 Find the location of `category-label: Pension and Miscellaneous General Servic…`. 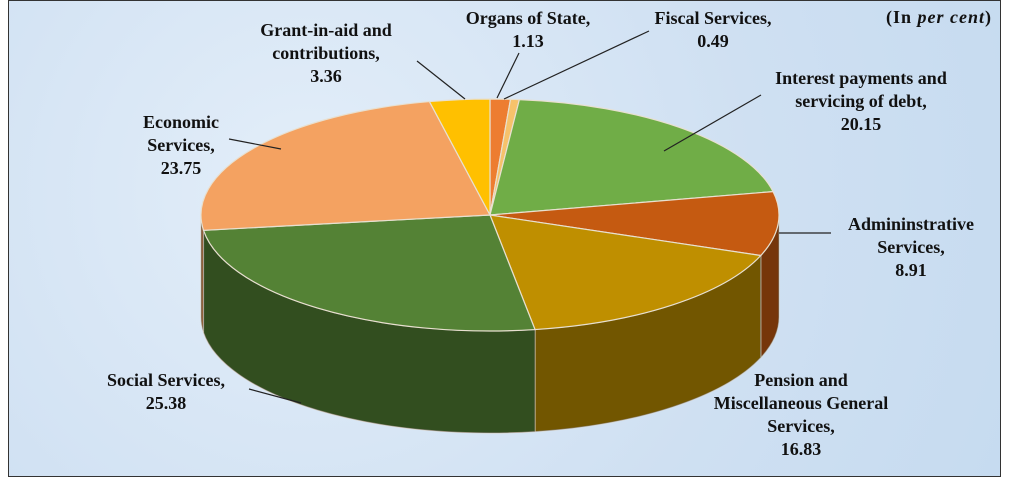

category-label: Pension and Miscellaneous General Servic… is located at coordinates (801, 403).